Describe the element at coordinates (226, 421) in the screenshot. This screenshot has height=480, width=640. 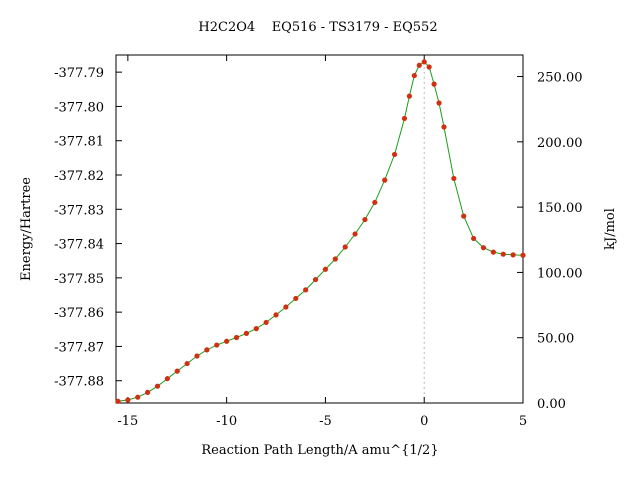
I see `x-tick-label: -10` at that location.